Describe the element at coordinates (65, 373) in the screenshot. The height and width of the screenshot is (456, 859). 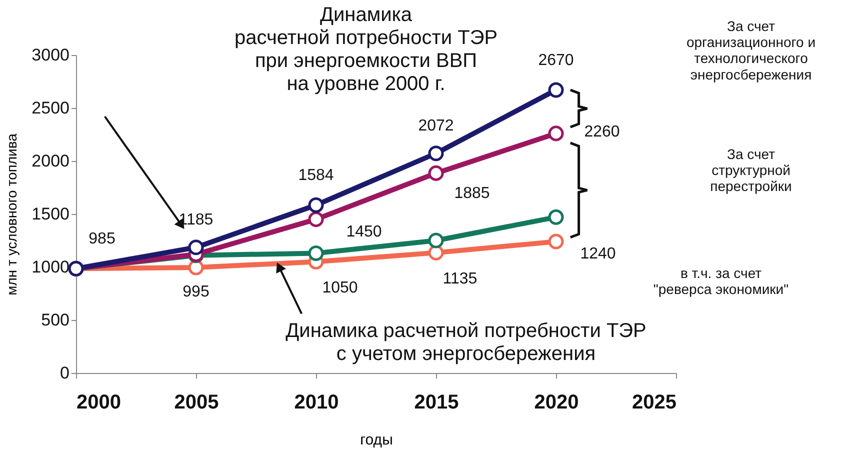
I see `y-tick-label: 0` at that location.